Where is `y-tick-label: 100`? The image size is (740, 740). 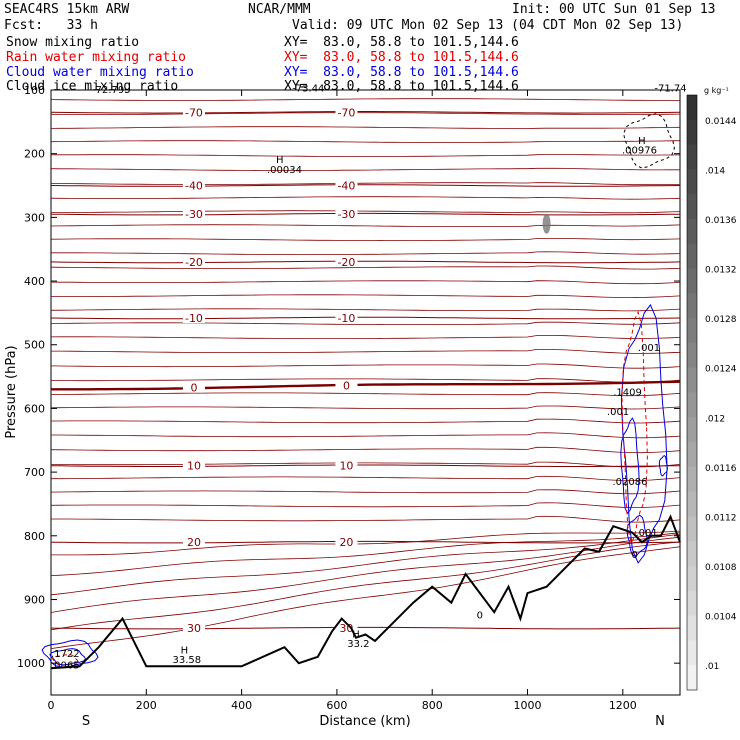
y-tick-label: 100 is located at coordinates (34, 90).